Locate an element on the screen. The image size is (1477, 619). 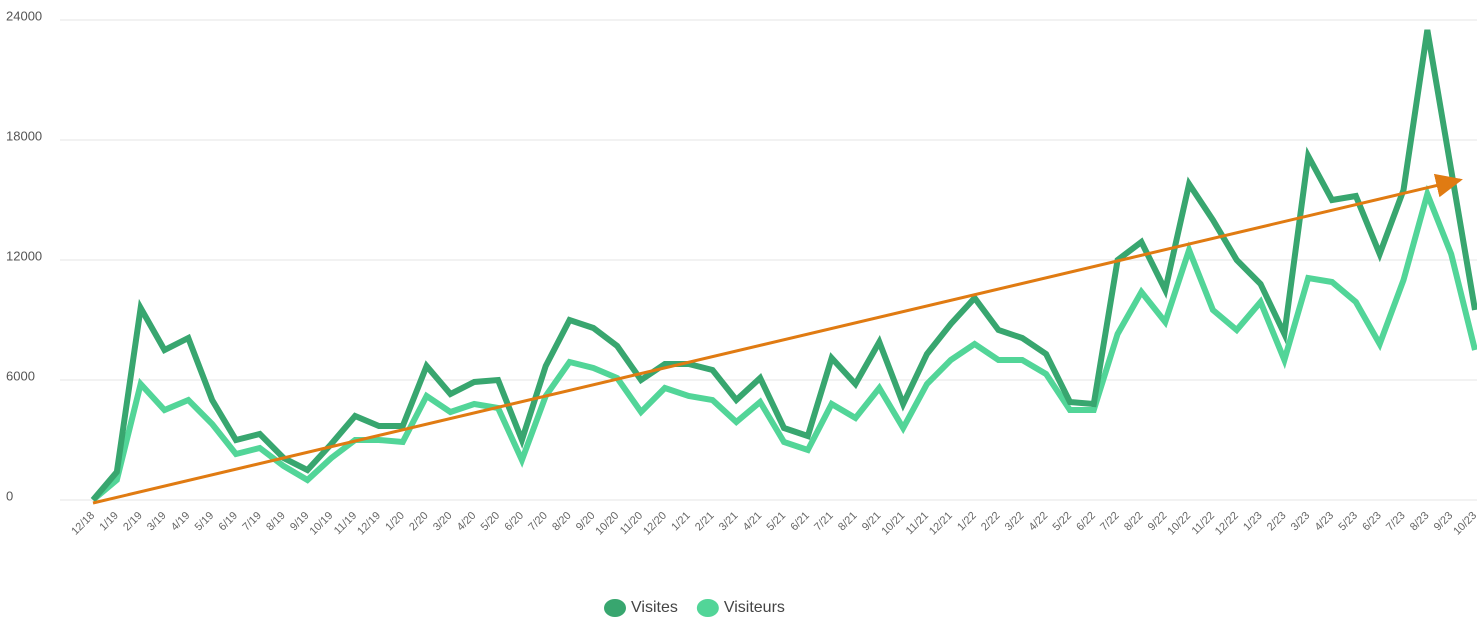
x-tick-label: 12/21 is located at coordinates (941, 524).